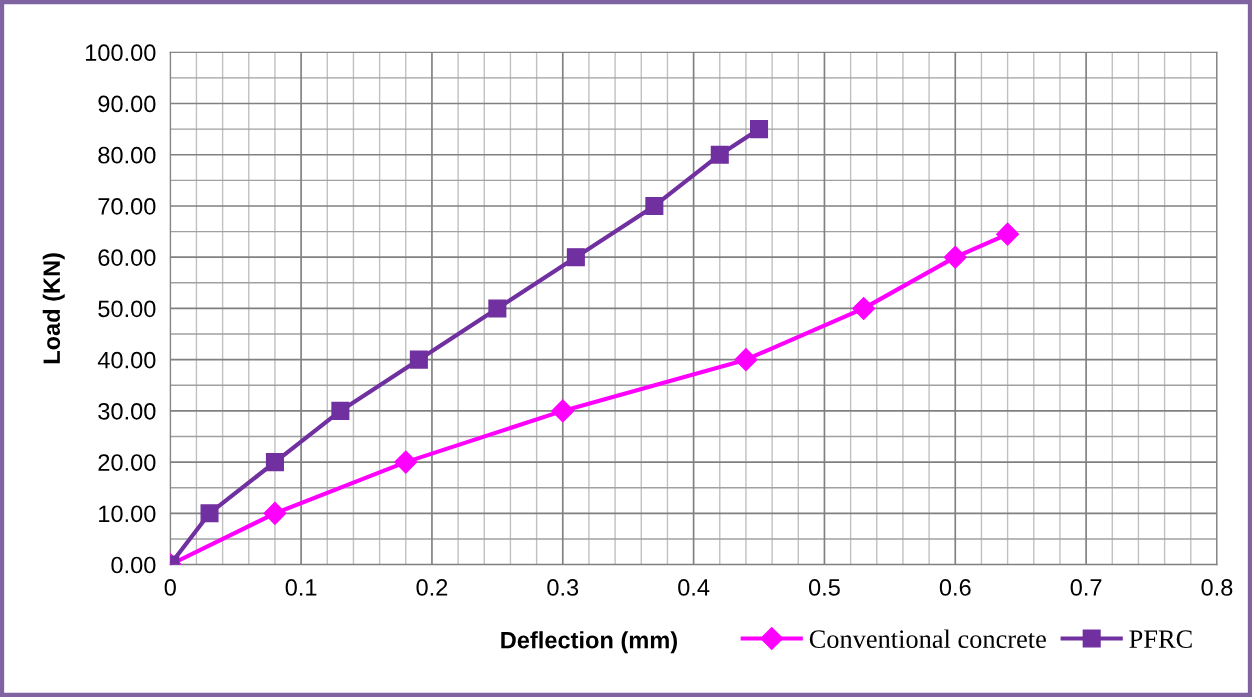  I want to click on x-tick-label: 0.2, so click(432, 587).